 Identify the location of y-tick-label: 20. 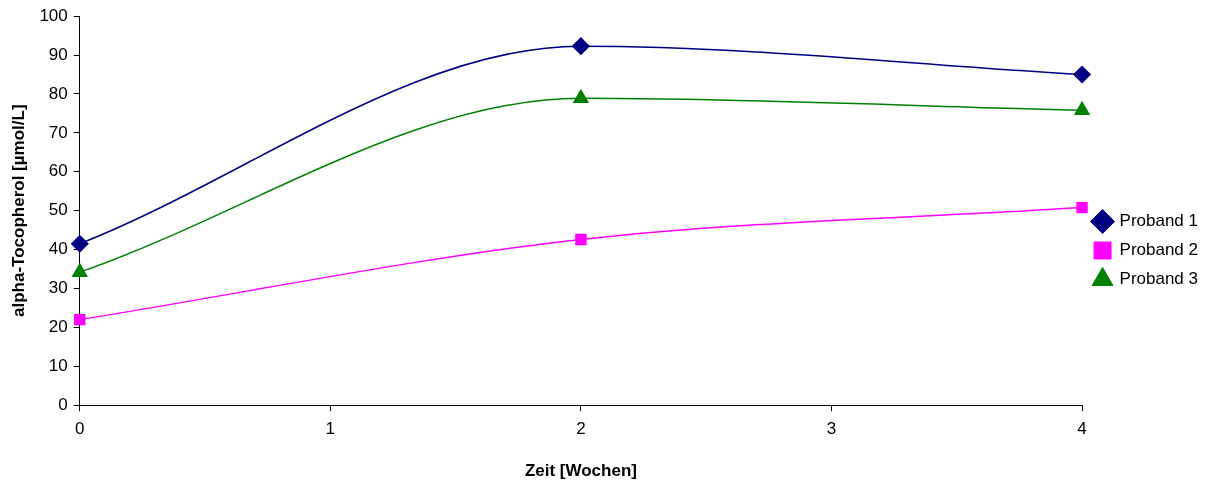
(58, 327).